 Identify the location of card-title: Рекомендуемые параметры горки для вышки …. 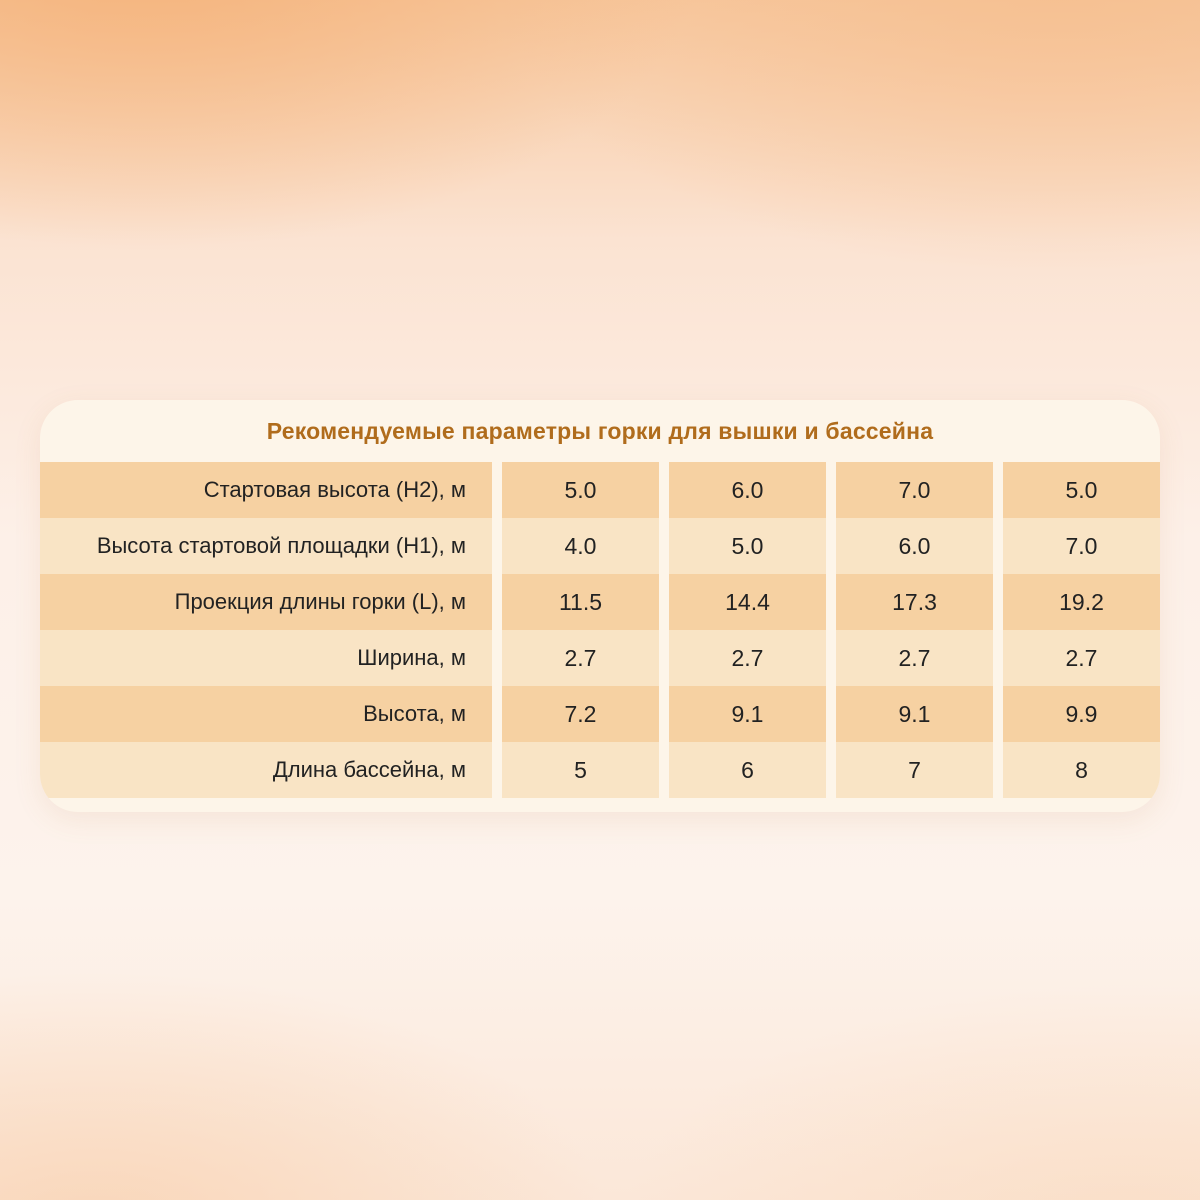
(600, 430).